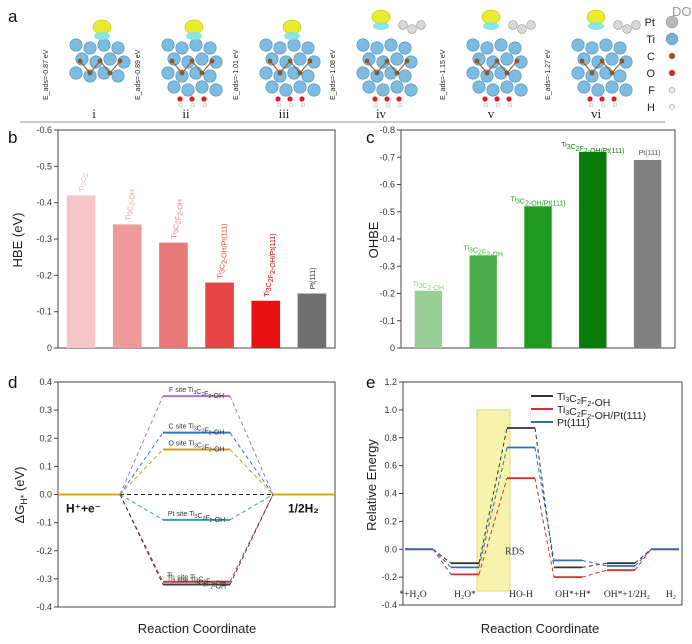 Image resolution: width=692 pixels, height=644 pixels. I want to click on structure-v: E_ads=-1.15 eV v, so click(488, 65).